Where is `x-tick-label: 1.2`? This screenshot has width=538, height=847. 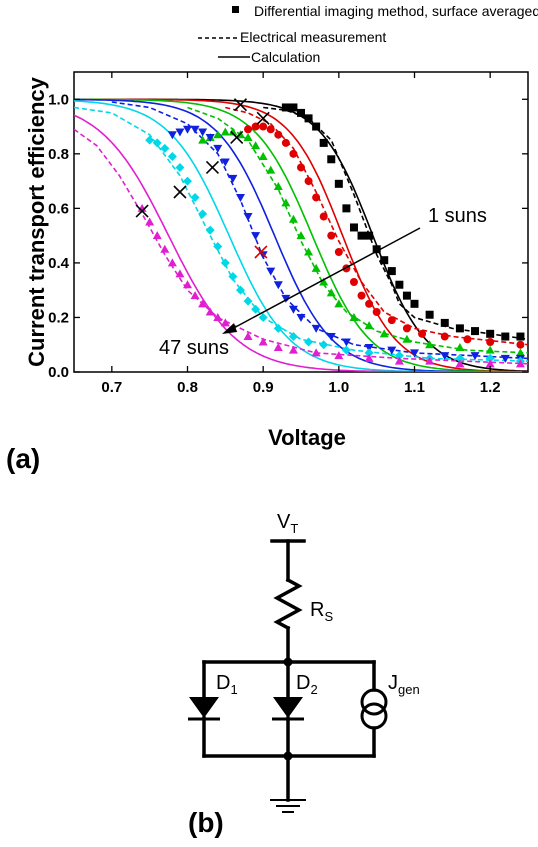 x-tick-label: 1.2 is located at coordinates (490, 387).